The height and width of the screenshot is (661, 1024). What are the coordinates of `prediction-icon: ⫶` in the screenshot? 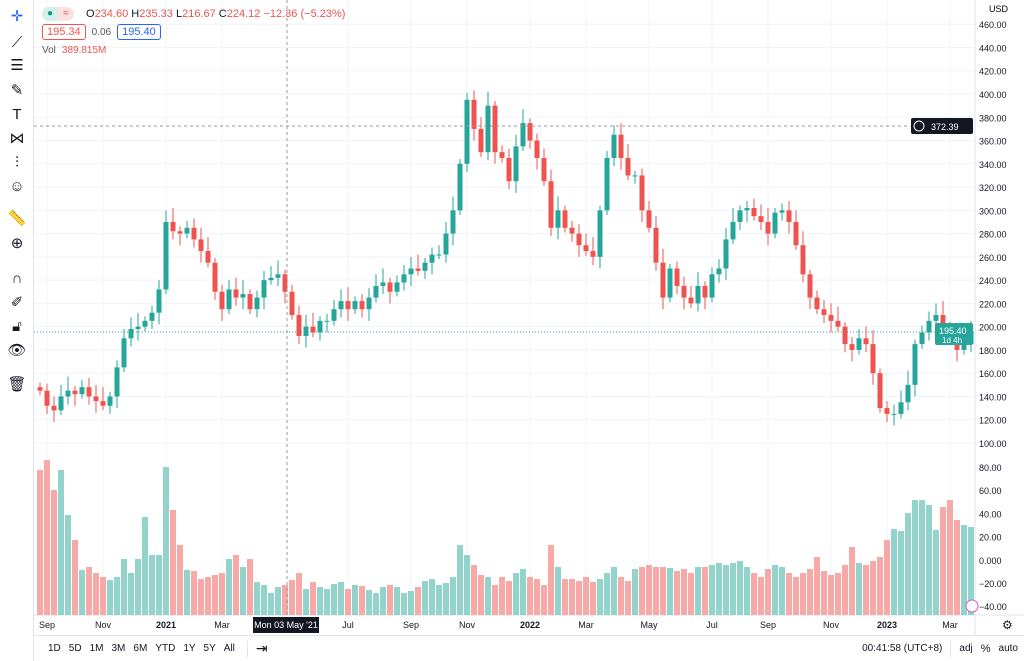 It's located at (17, 162).